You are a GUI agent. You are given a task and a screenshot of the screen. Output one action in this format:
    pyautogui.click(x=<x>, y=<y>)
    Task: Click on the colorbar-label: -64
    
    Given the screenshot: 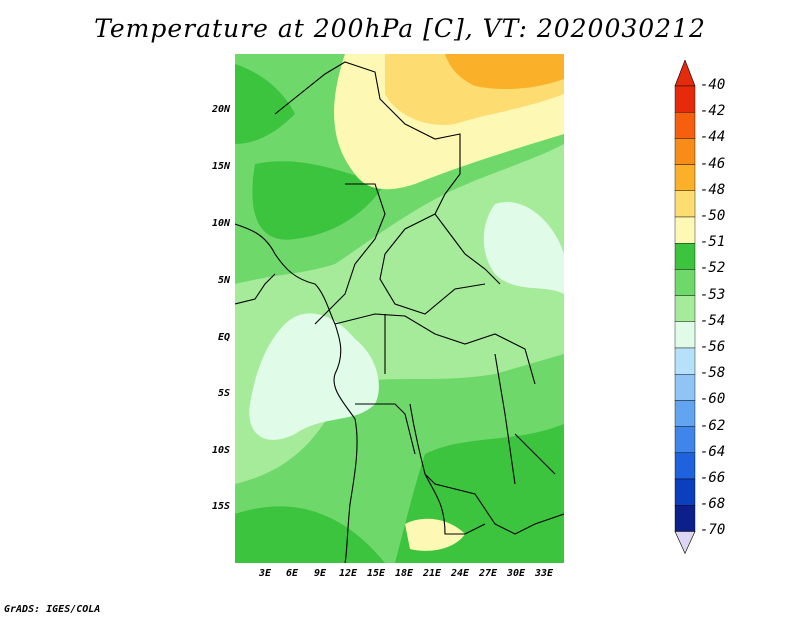 What is the action you would take?
    pyautogui.click(x=713, y=451)
    